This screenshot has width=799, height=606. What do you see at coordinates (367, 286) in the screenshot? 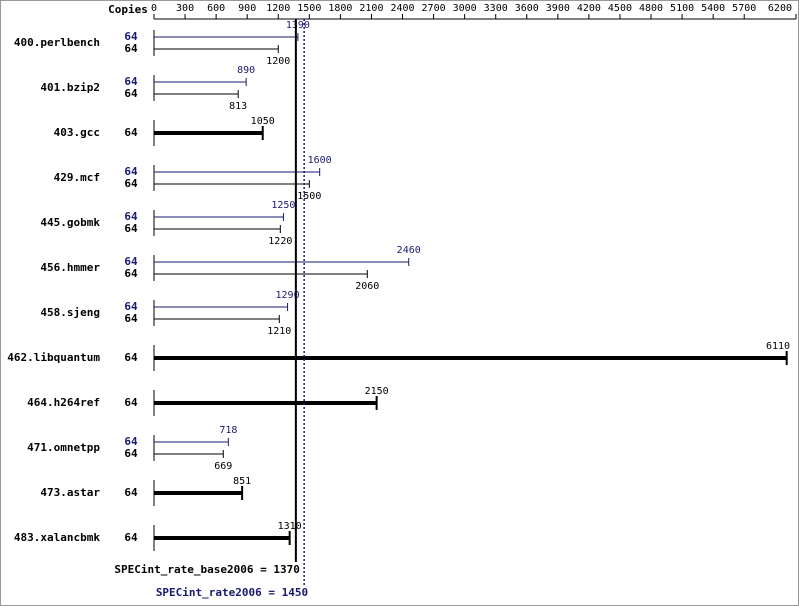
I see `value-label: 2060` at bounding box center [367, 286].